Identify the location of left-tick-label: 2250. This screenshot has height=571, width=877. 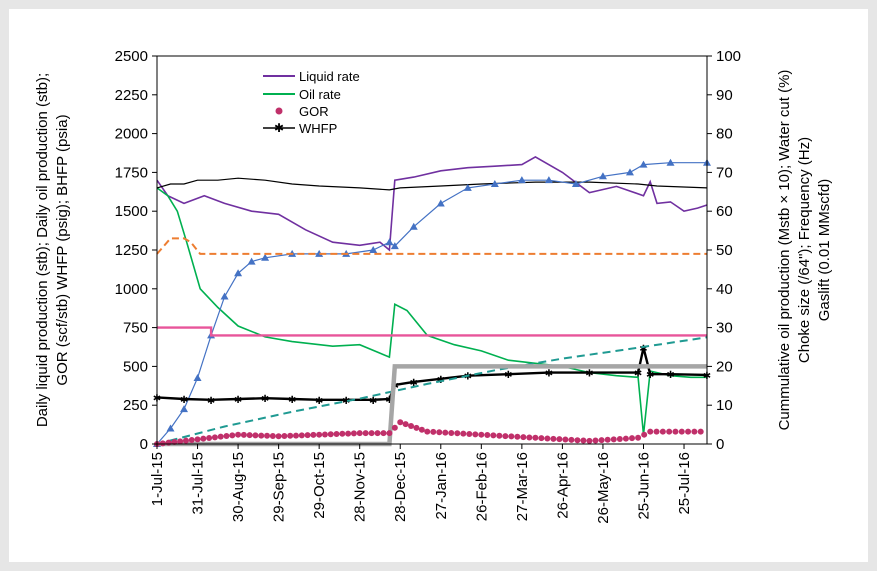
(131, 95).